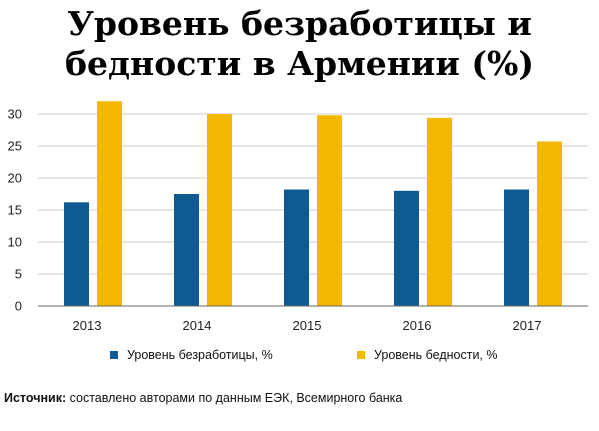 The image size is (599, 431). What do you see at coordinates (439, 211) in the screenshot?
I see `bar-poverty-2016` at bounding box center [439, 211].